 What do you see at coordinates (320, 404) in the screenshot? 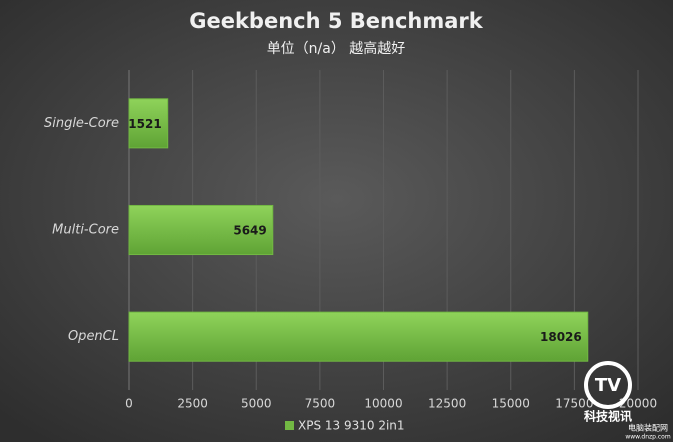
I see `x-tick-label: 7500` at bounding box center [320, 404].